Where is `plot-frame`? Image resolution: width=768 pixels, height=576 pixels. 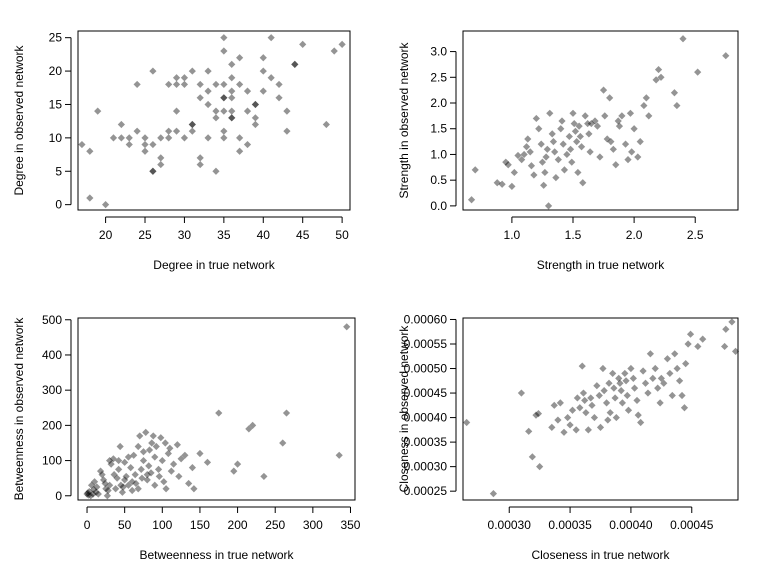
plot-frame is located at coordinates (214, 120).